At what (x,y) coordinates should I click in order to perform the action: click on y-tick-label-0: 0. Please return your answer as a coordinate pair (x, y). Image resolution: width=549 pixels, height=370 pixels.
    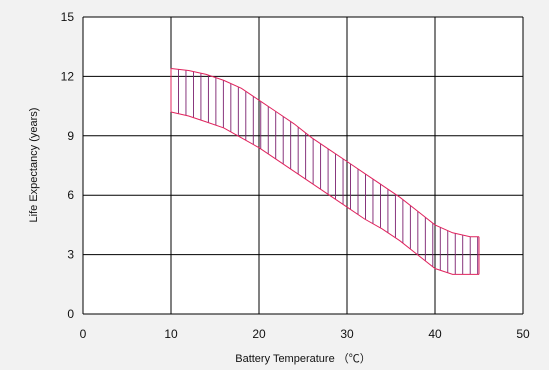
    Looking at the image, I should click on (70, 314).